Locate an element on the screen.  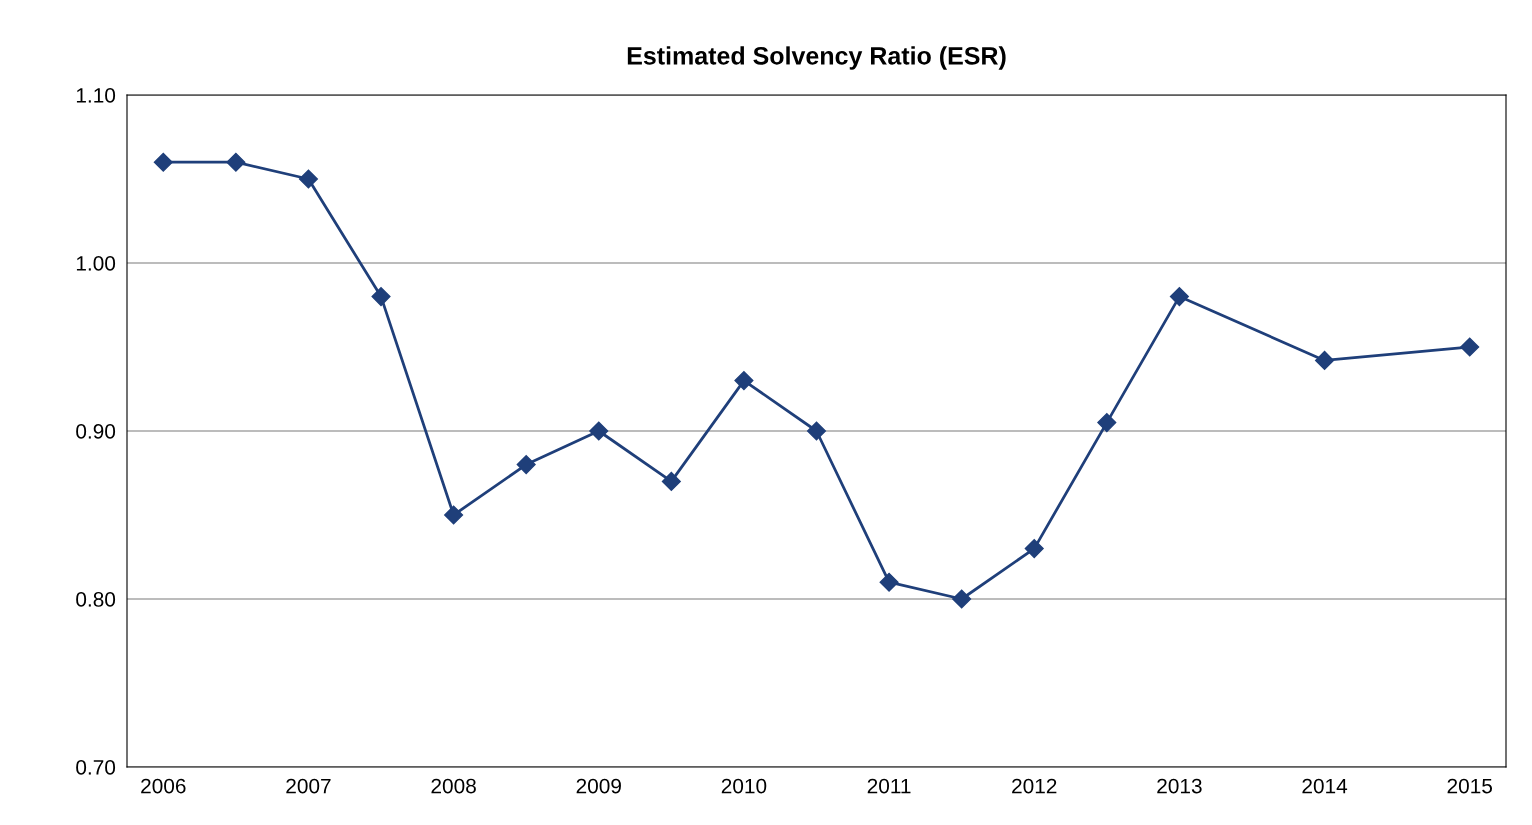
x-tick-label: 2013 is located at coordinates (1179, 786).